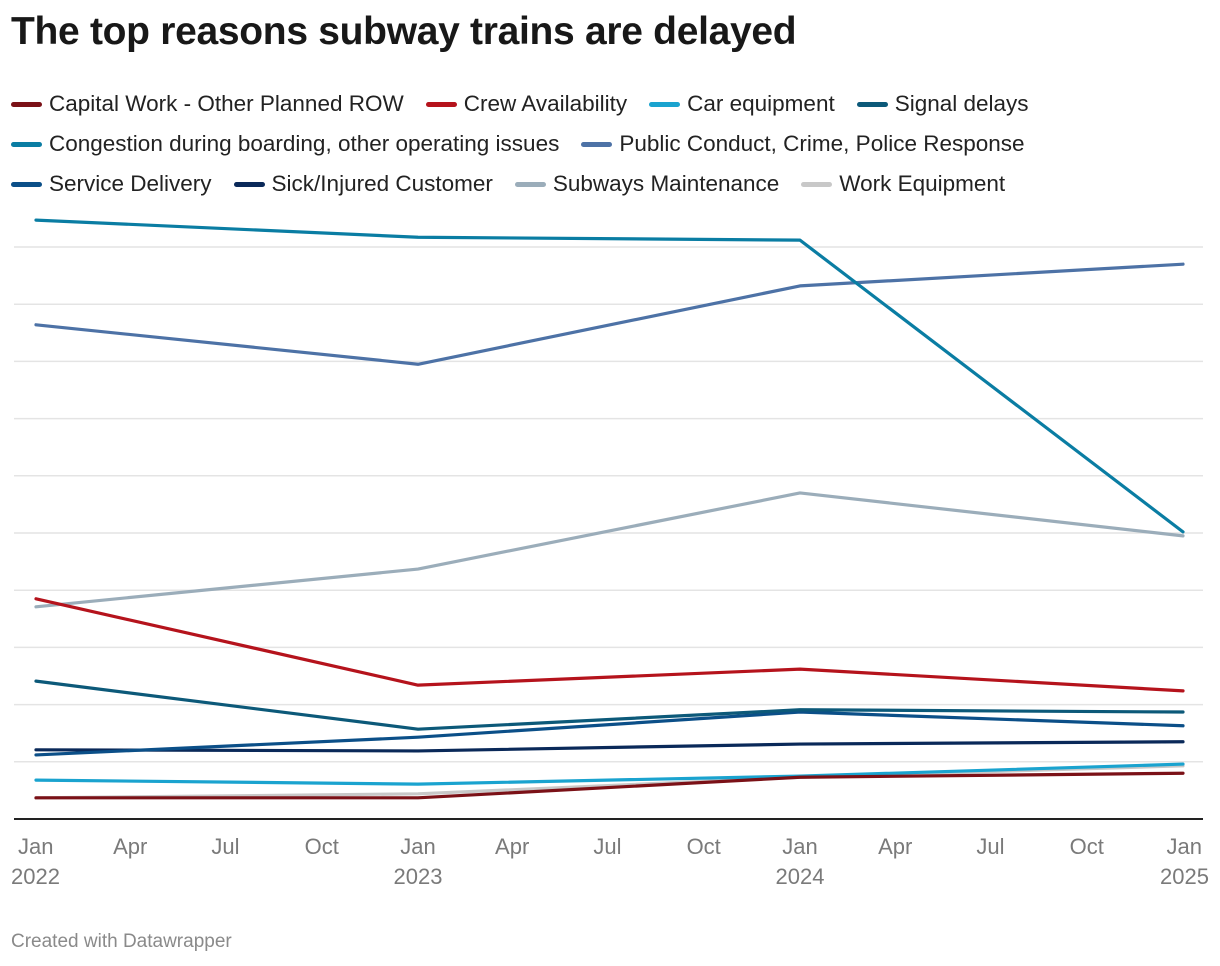 This screenshot has height=966, width=1220. What do you see at coordinates (226, 103) in the screenshot?
I see `legend-label: Capital Work - Other Planned ROW` at bounding box center [226, 103].